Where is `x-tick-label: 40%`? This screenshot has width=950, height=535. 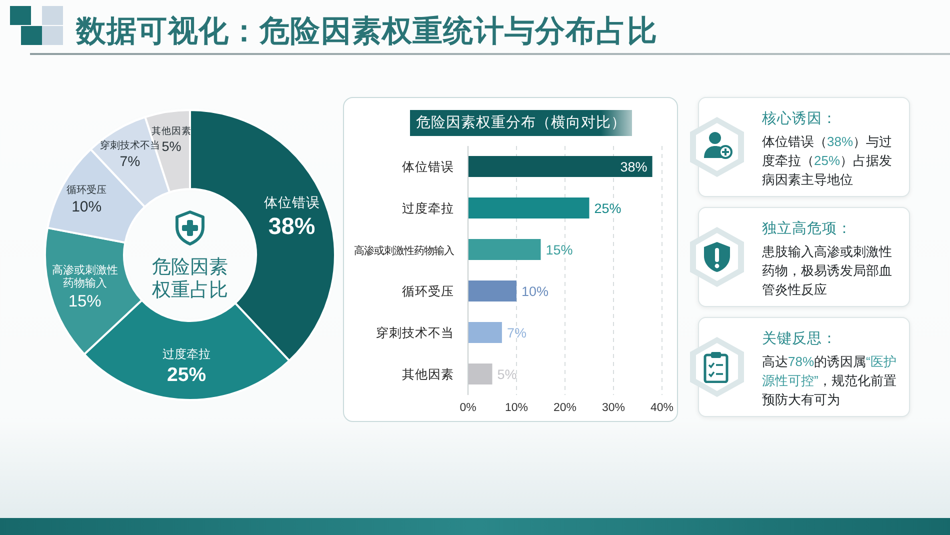 x-tick-label: 40% is located at coordinates (662, 408).